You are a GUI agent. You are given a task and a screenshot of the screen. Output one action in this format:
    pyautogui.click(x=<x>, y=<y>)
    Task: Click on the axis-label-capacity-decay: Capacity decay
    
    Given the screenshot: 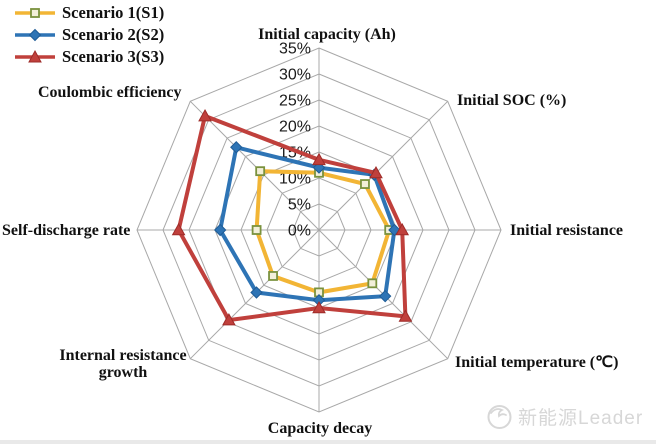 What is the action you would take?
    pyautogui.click(x=320, y=428)
    